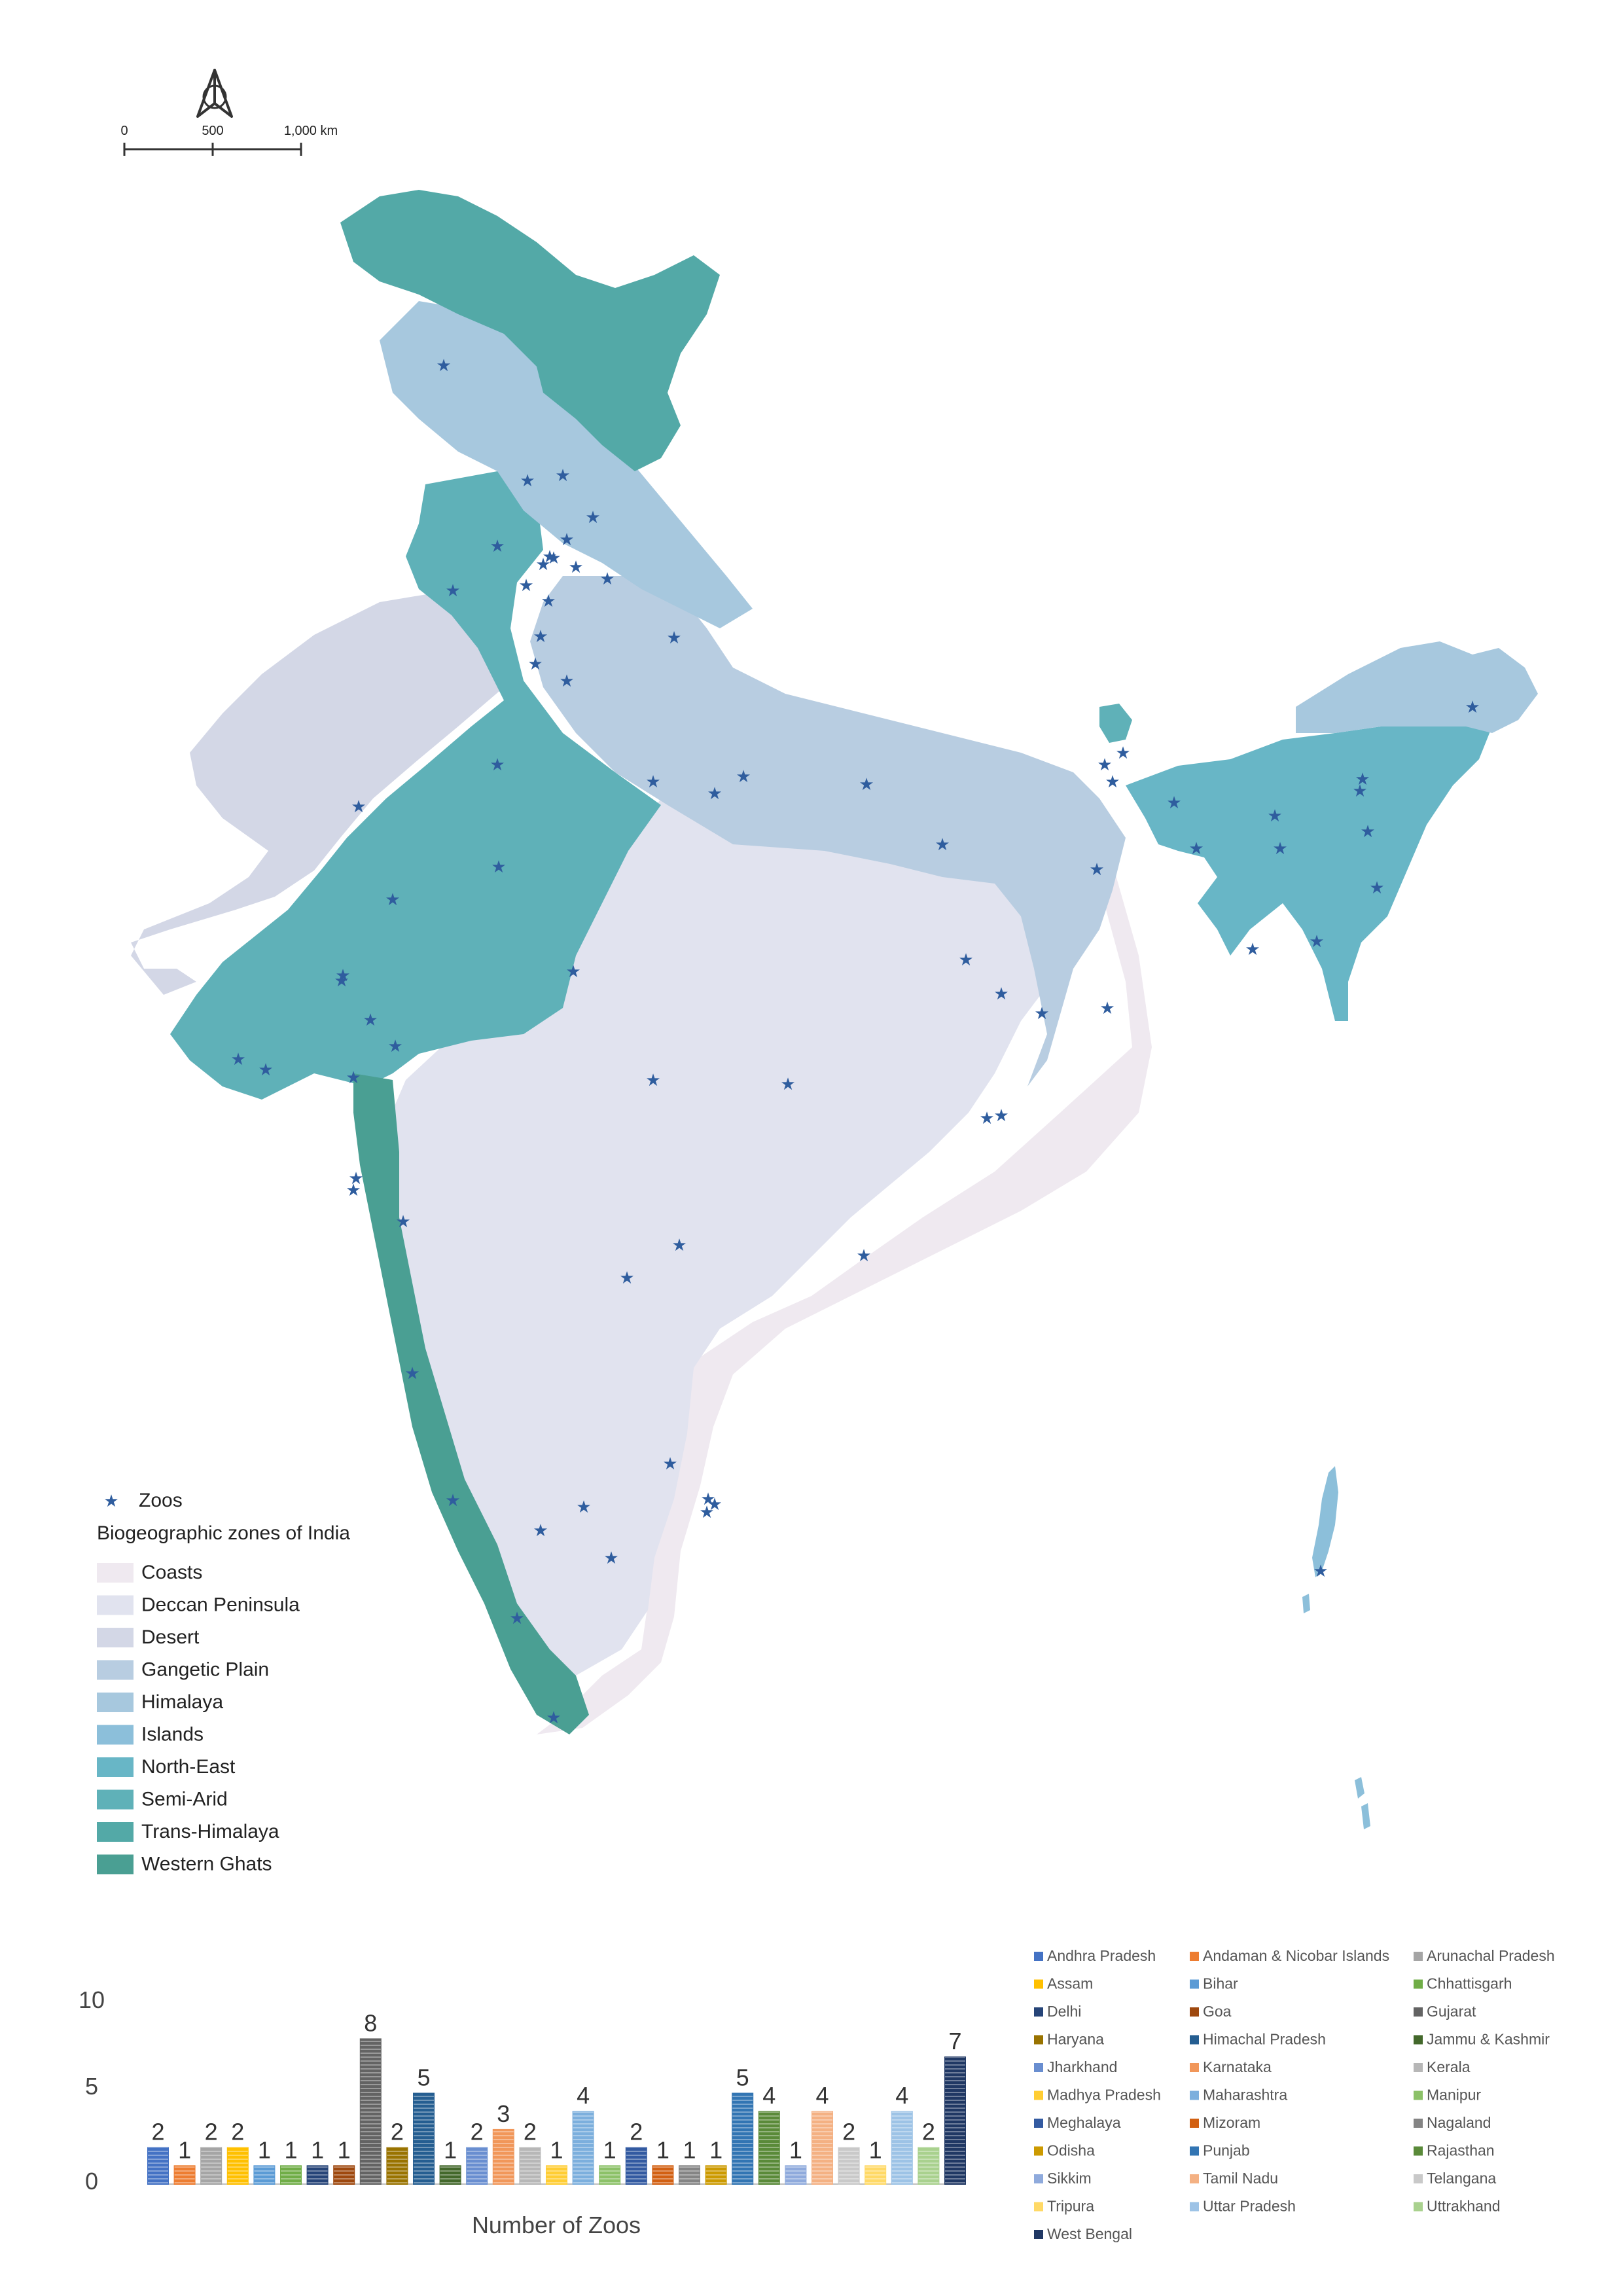  Describe the element at coordinates (1104, 2095) in the screenshot. I see `state-label: Madhya Pradesh` at that location.